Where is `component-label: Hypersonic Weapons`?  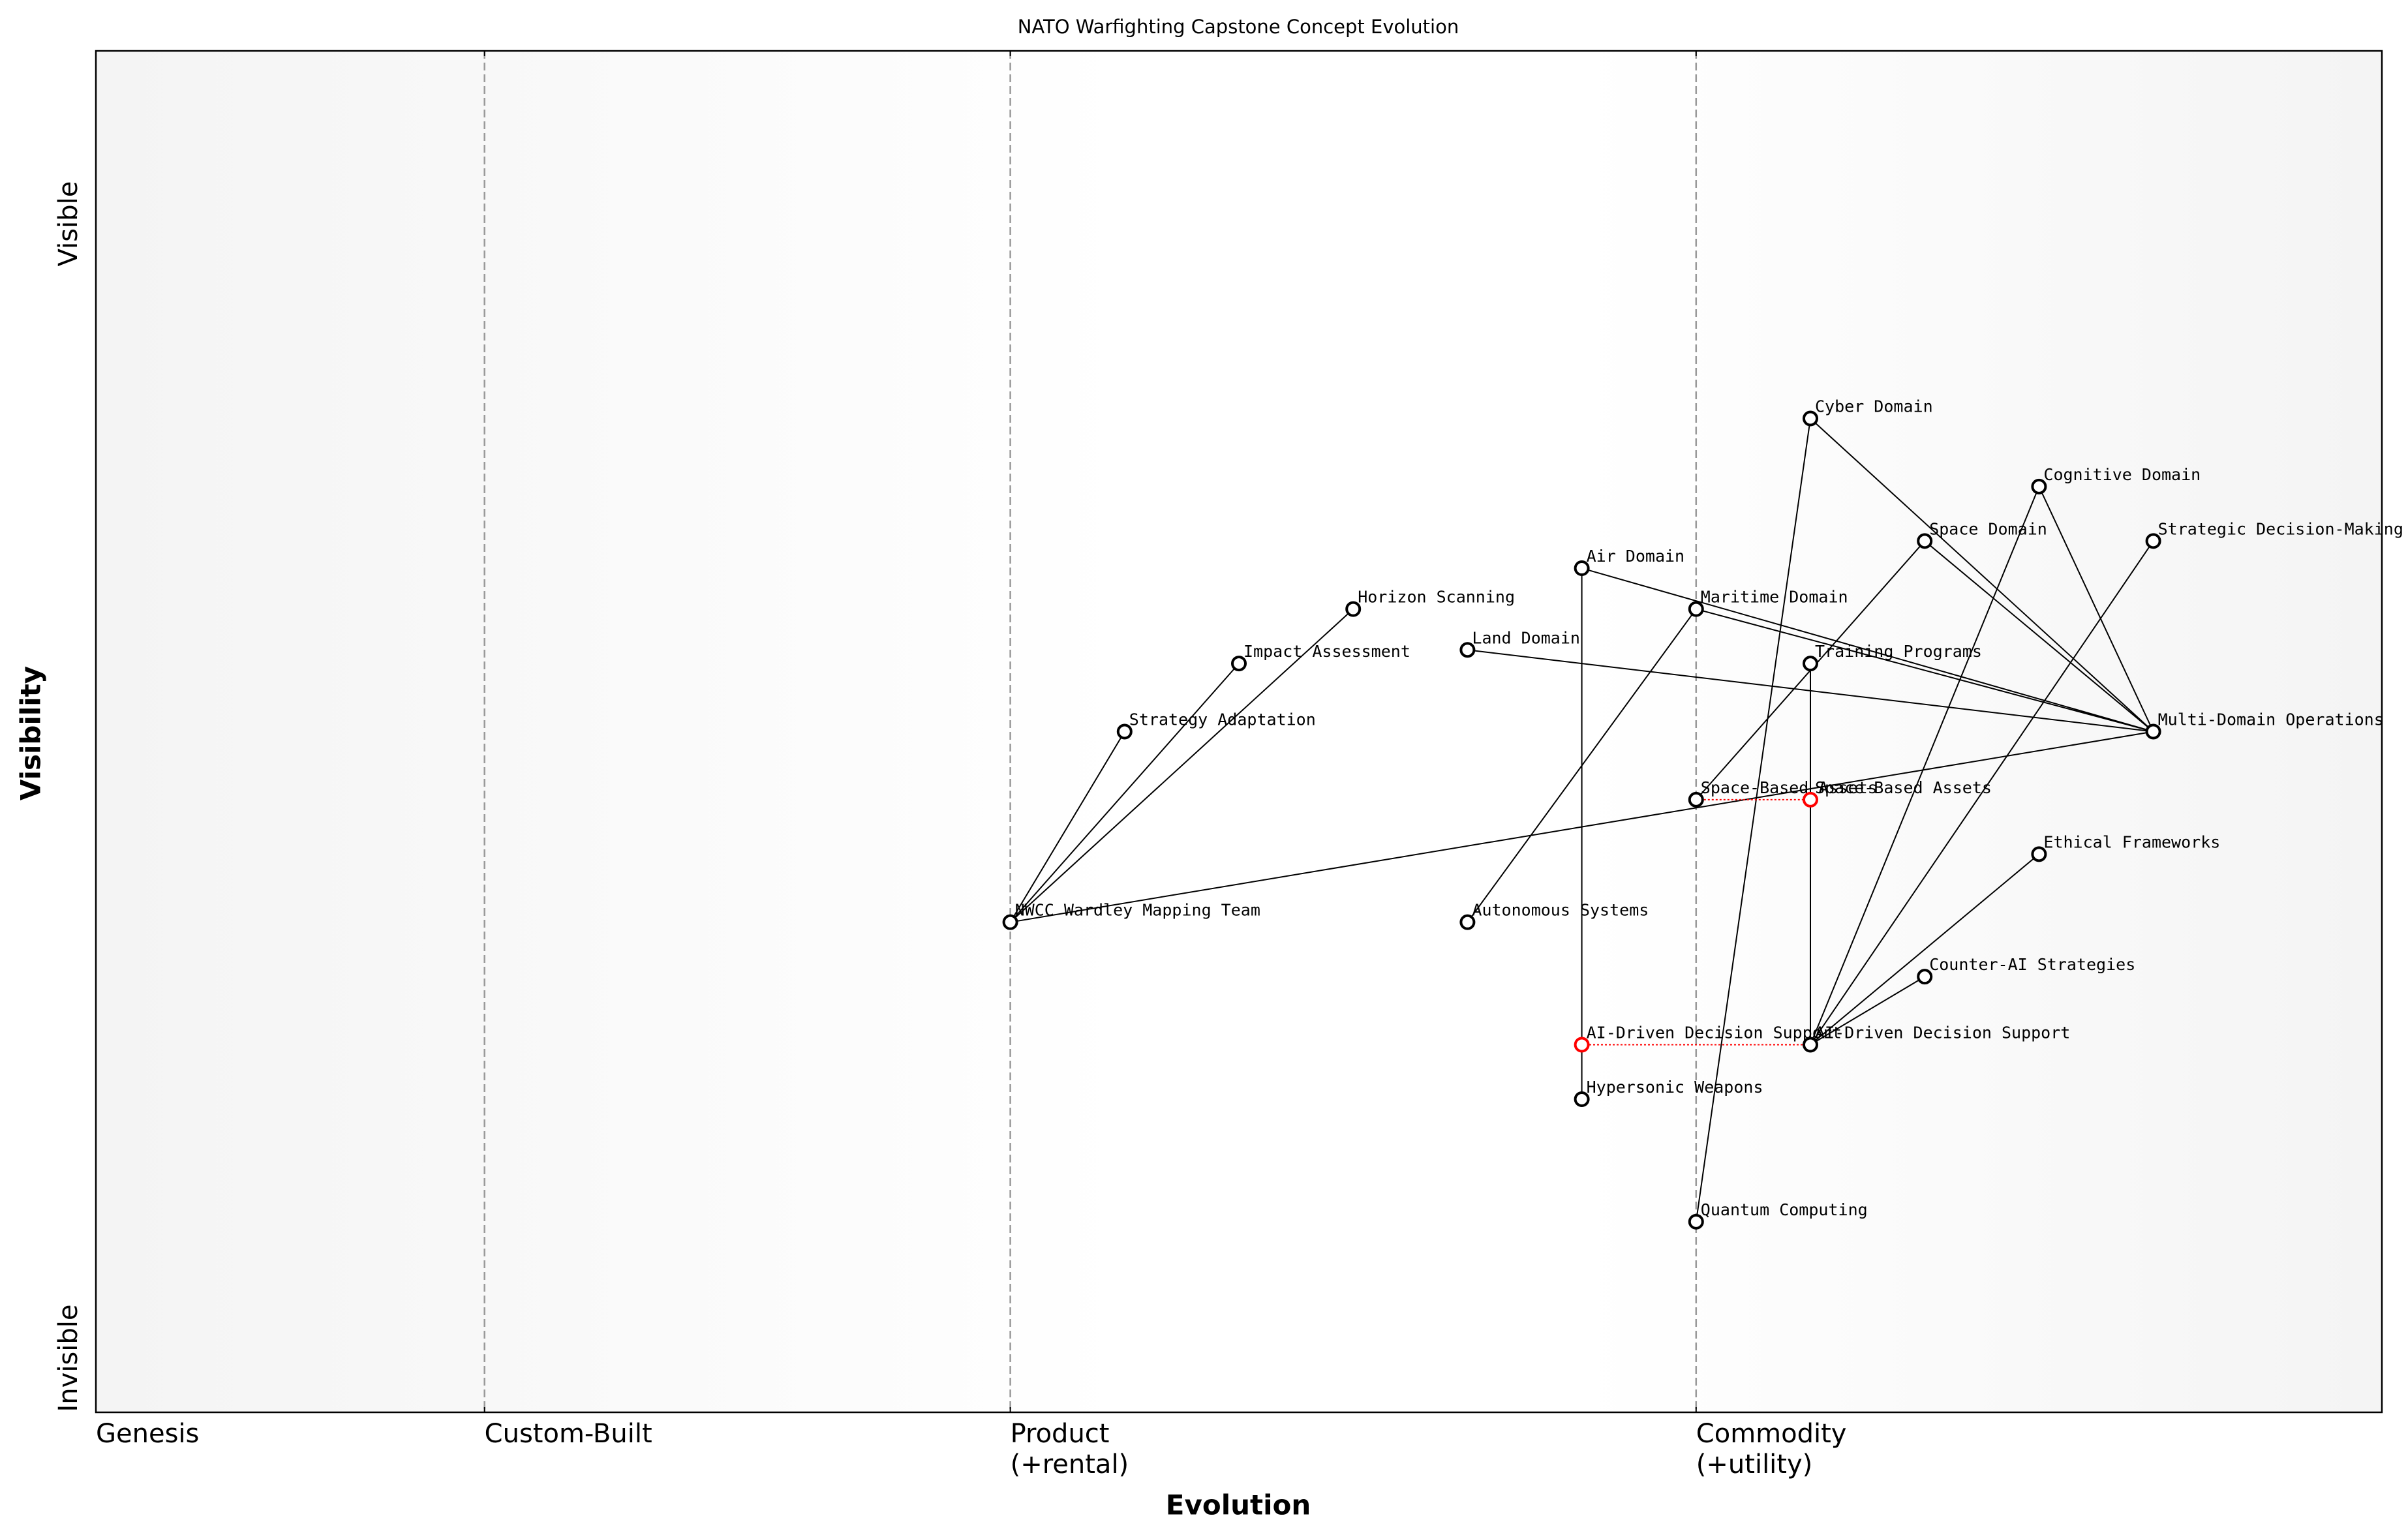 component-label: Hypersonic Weapons is located at coordinates (1675, 1087).